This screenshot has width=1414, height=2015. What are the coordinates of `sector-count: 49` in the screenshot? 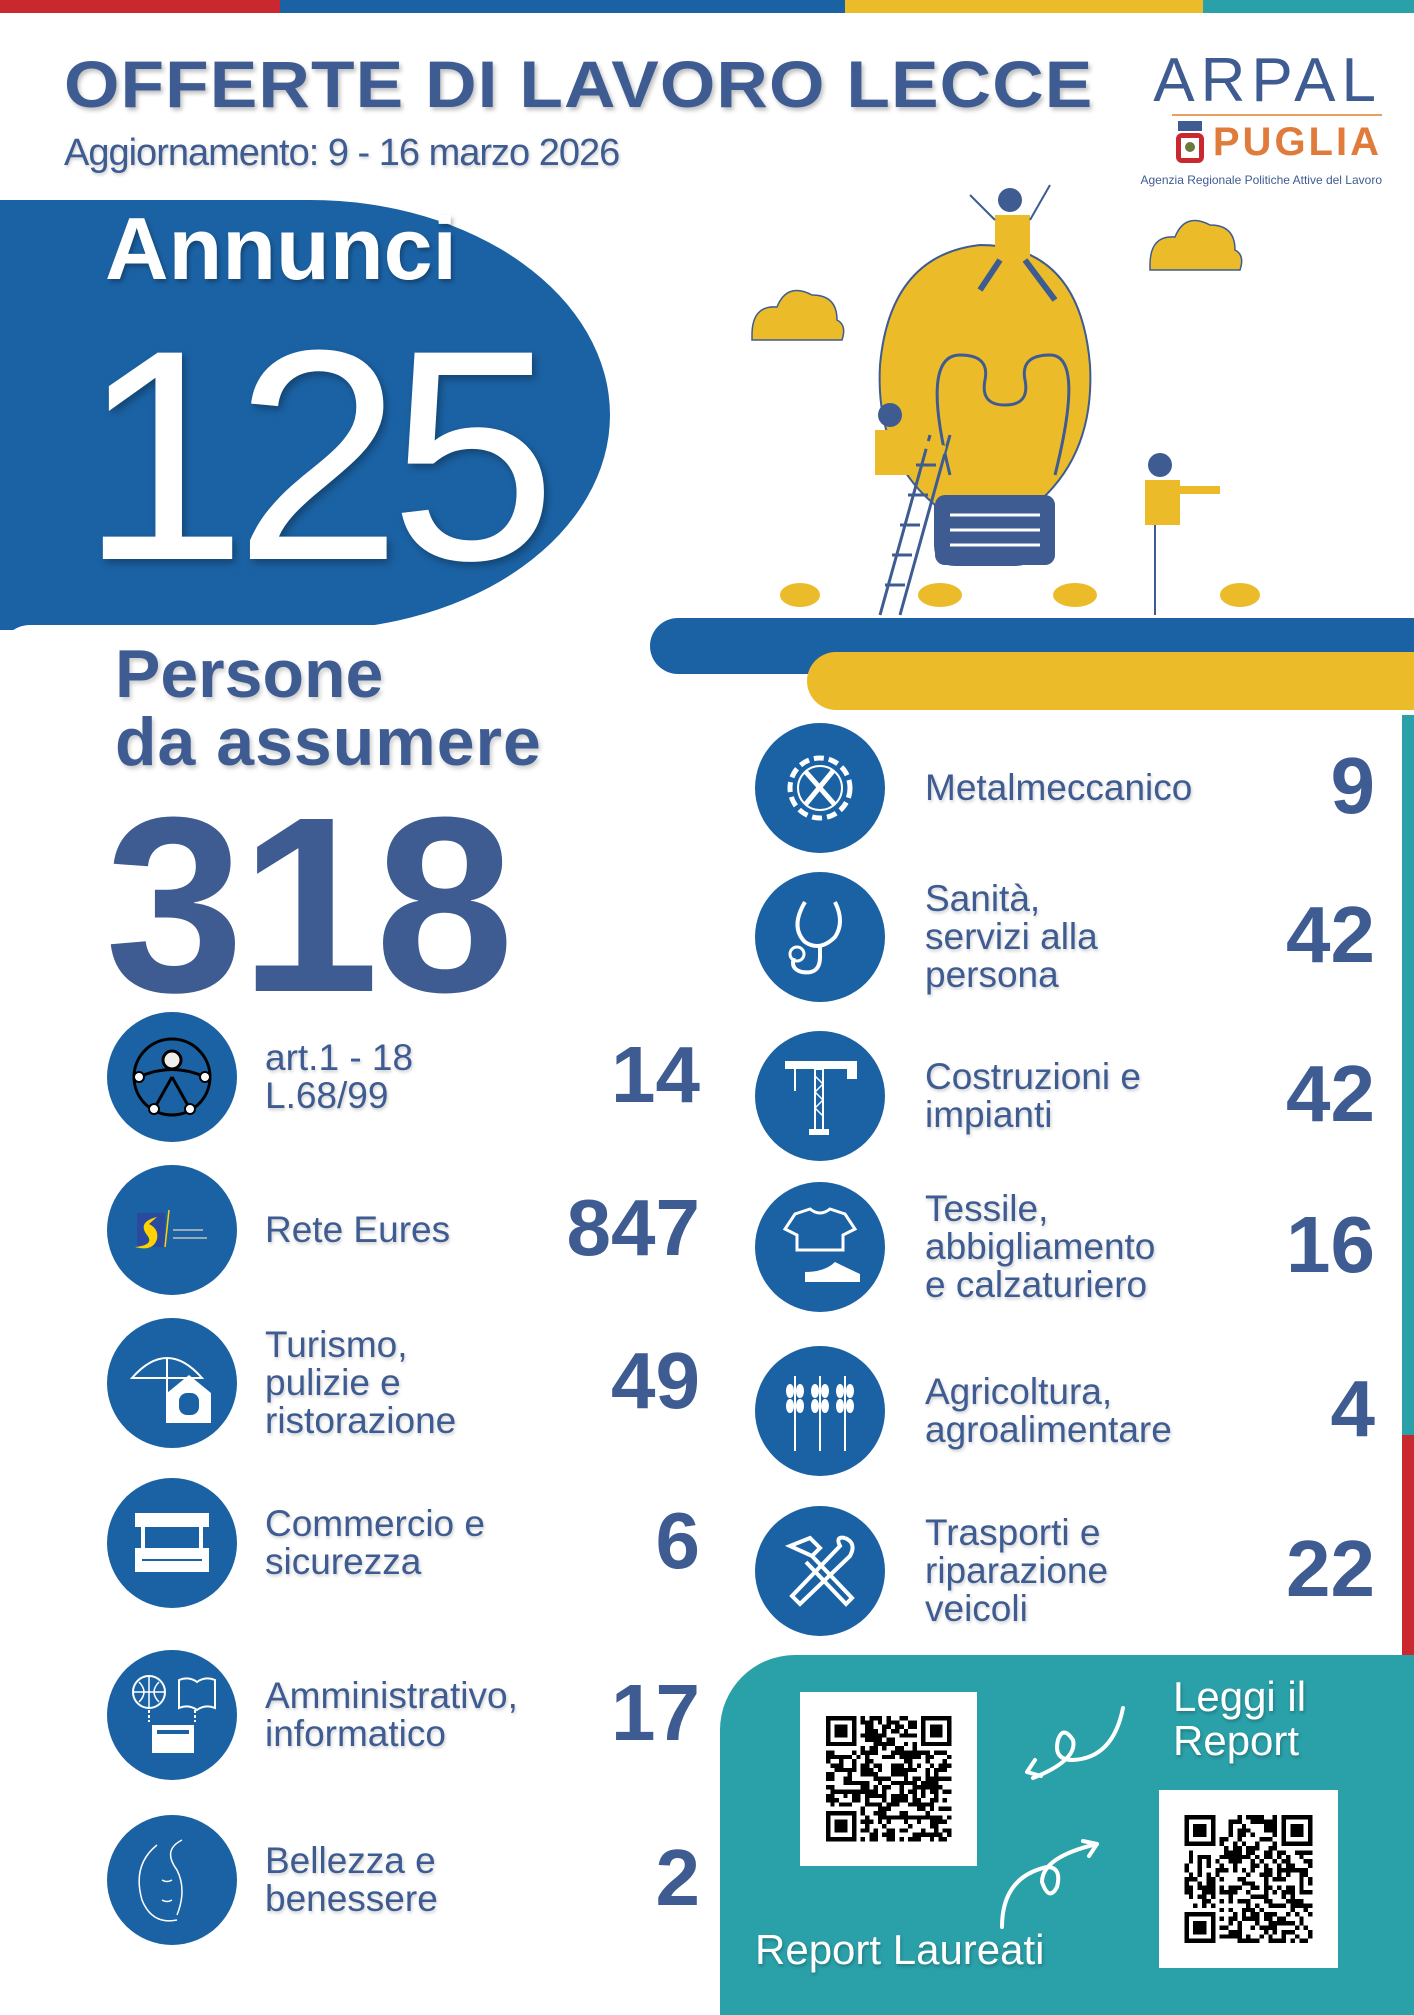 It's located at (655, 1380).